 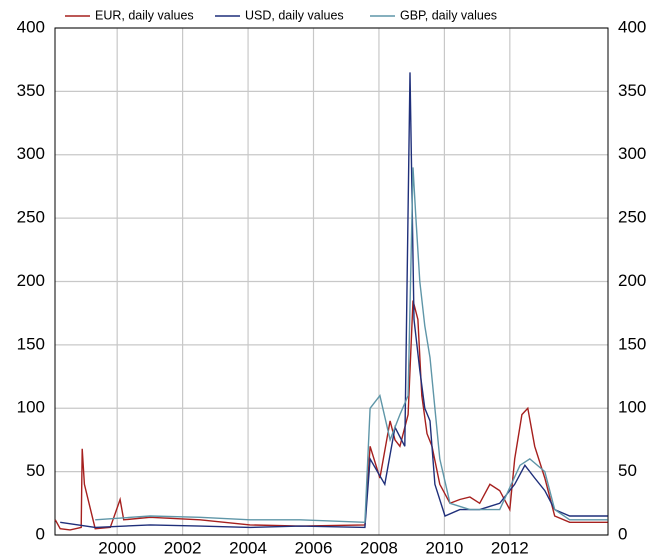 I want to click on y-tick-label: 300, so click(x=31, y=153).